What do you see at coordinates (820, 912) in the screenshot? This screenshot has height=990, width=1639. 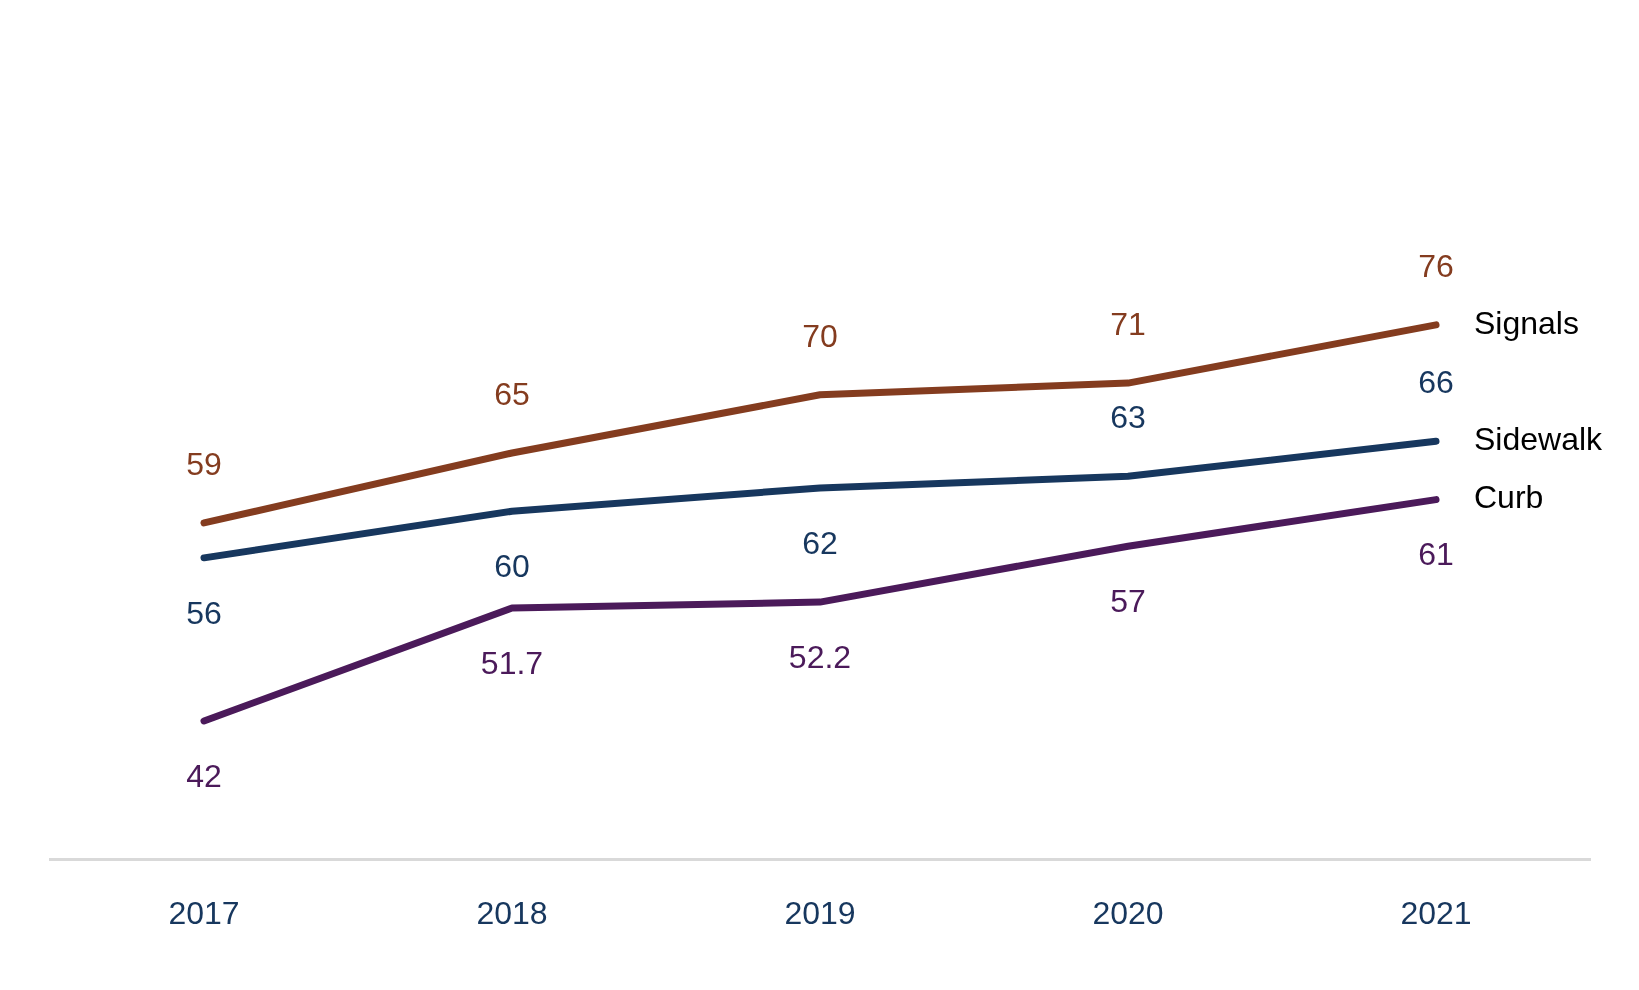 I see `x-tick-label: 2019` at bounding box center [820, 912].